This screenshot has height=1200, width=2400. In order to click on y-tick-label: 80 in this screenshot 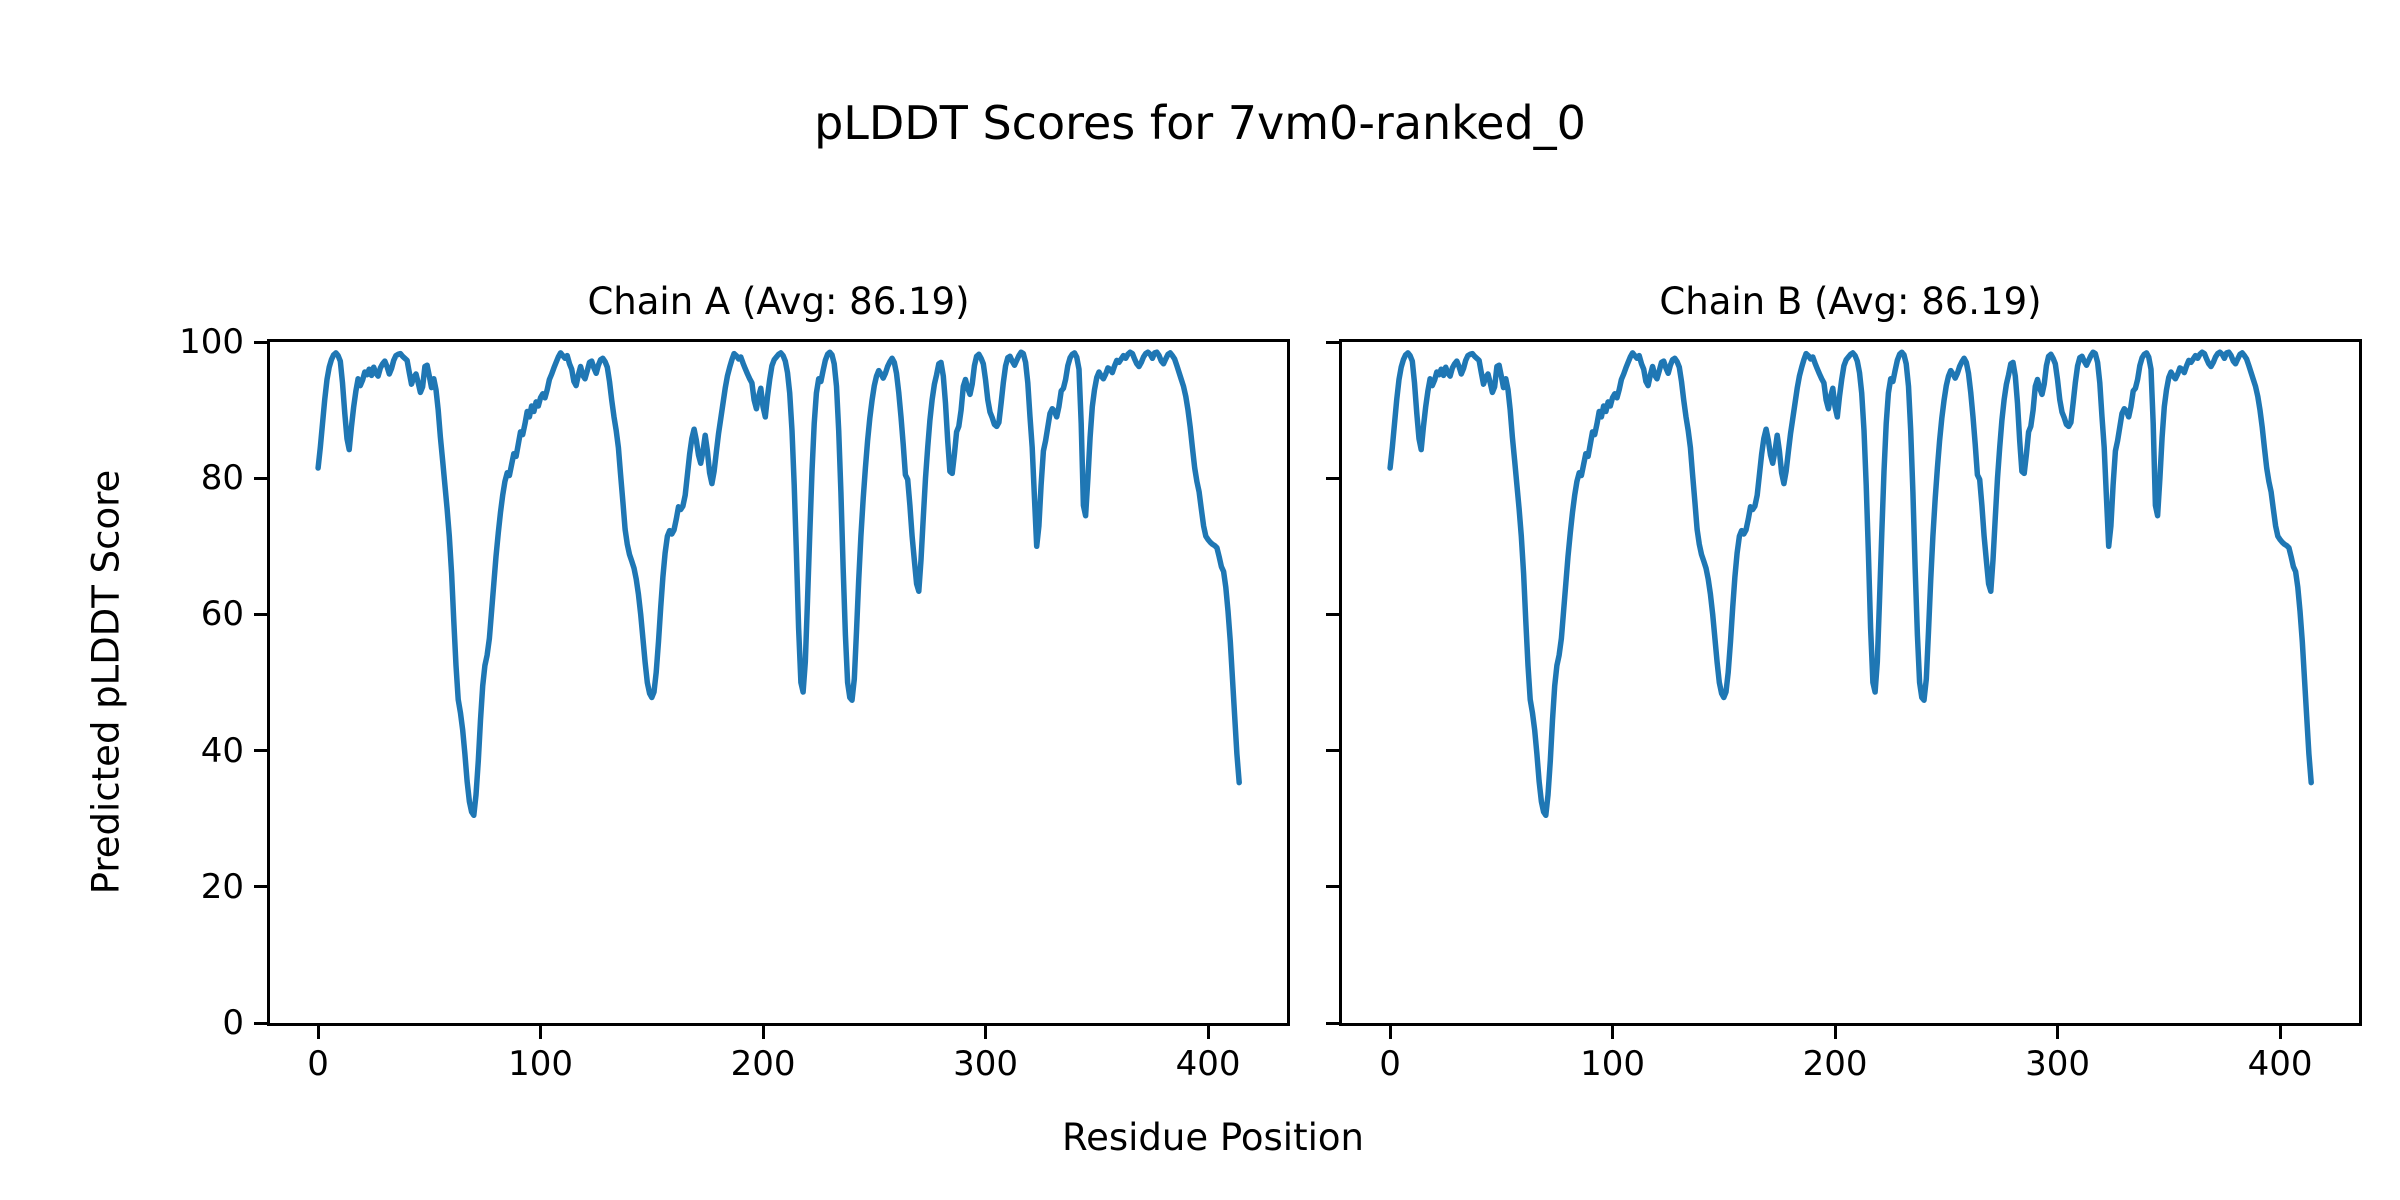, I will do `click(222, 478)`.